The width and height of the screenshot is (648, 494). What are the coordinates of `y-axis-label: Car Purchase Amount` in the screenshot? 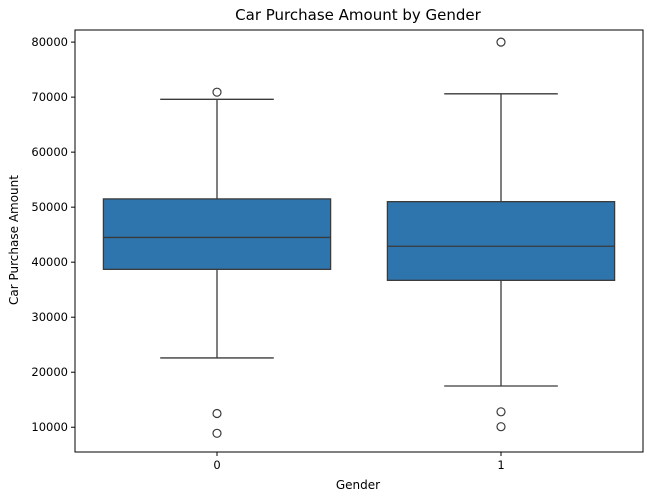 It's located at (14, 240).